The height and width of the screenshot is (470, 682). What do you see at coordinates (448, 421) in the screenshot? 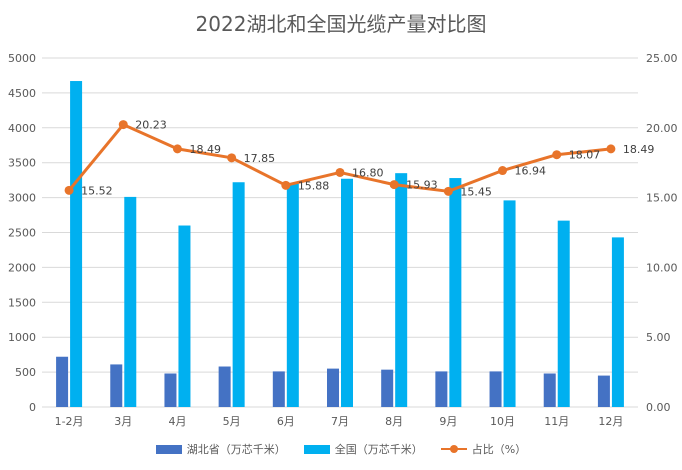
I see `x-tick-label: 9月` at bounding box center [448, 421].